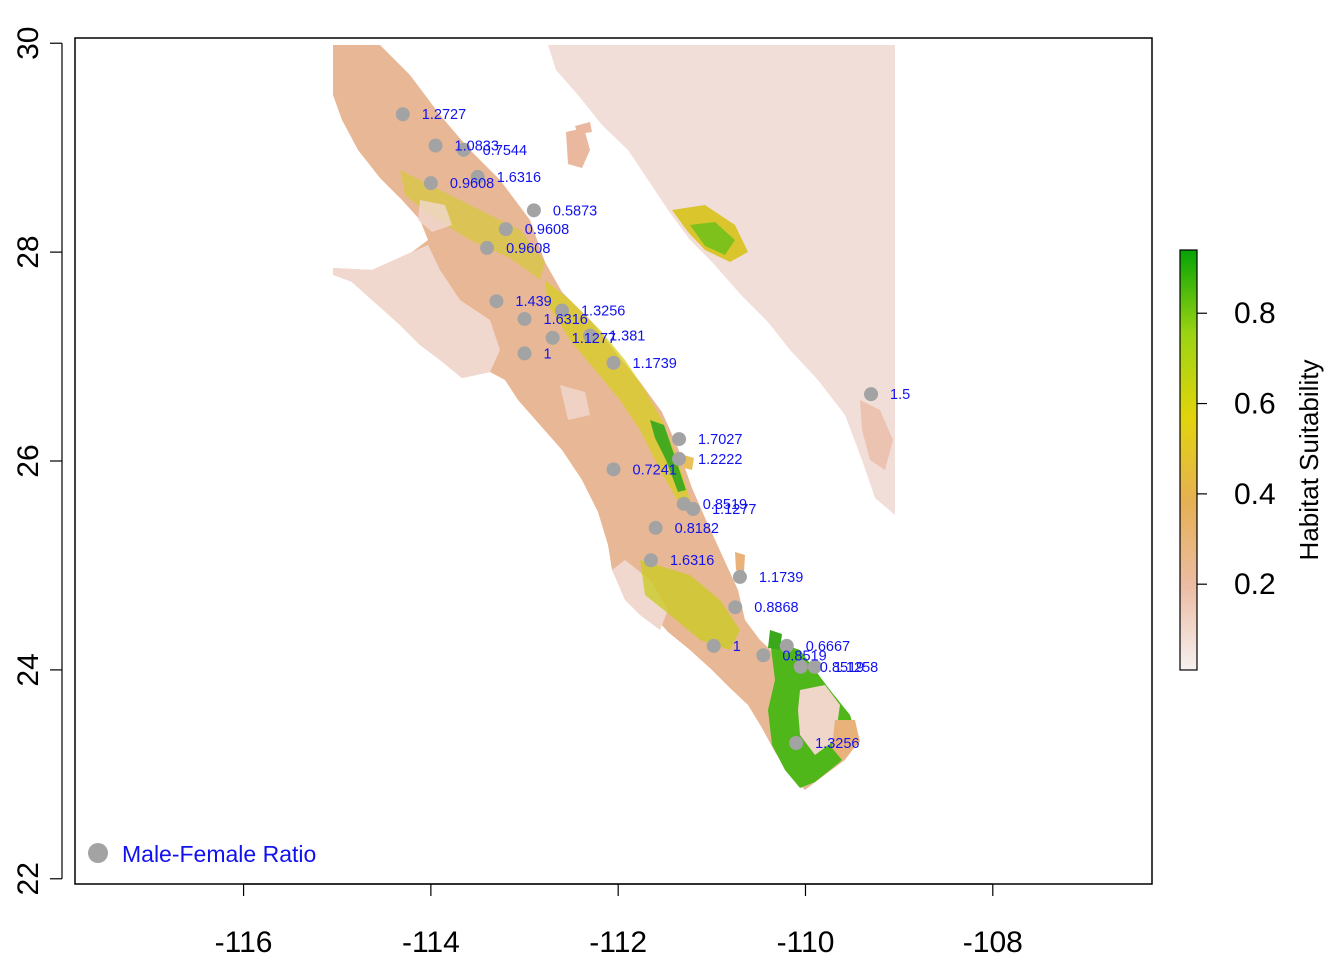 The image size is (1344, 960). Describe the element at coordinates (1255, 313) in the screenshot. I see `colorbar-tick-label: 0.8` at that location.